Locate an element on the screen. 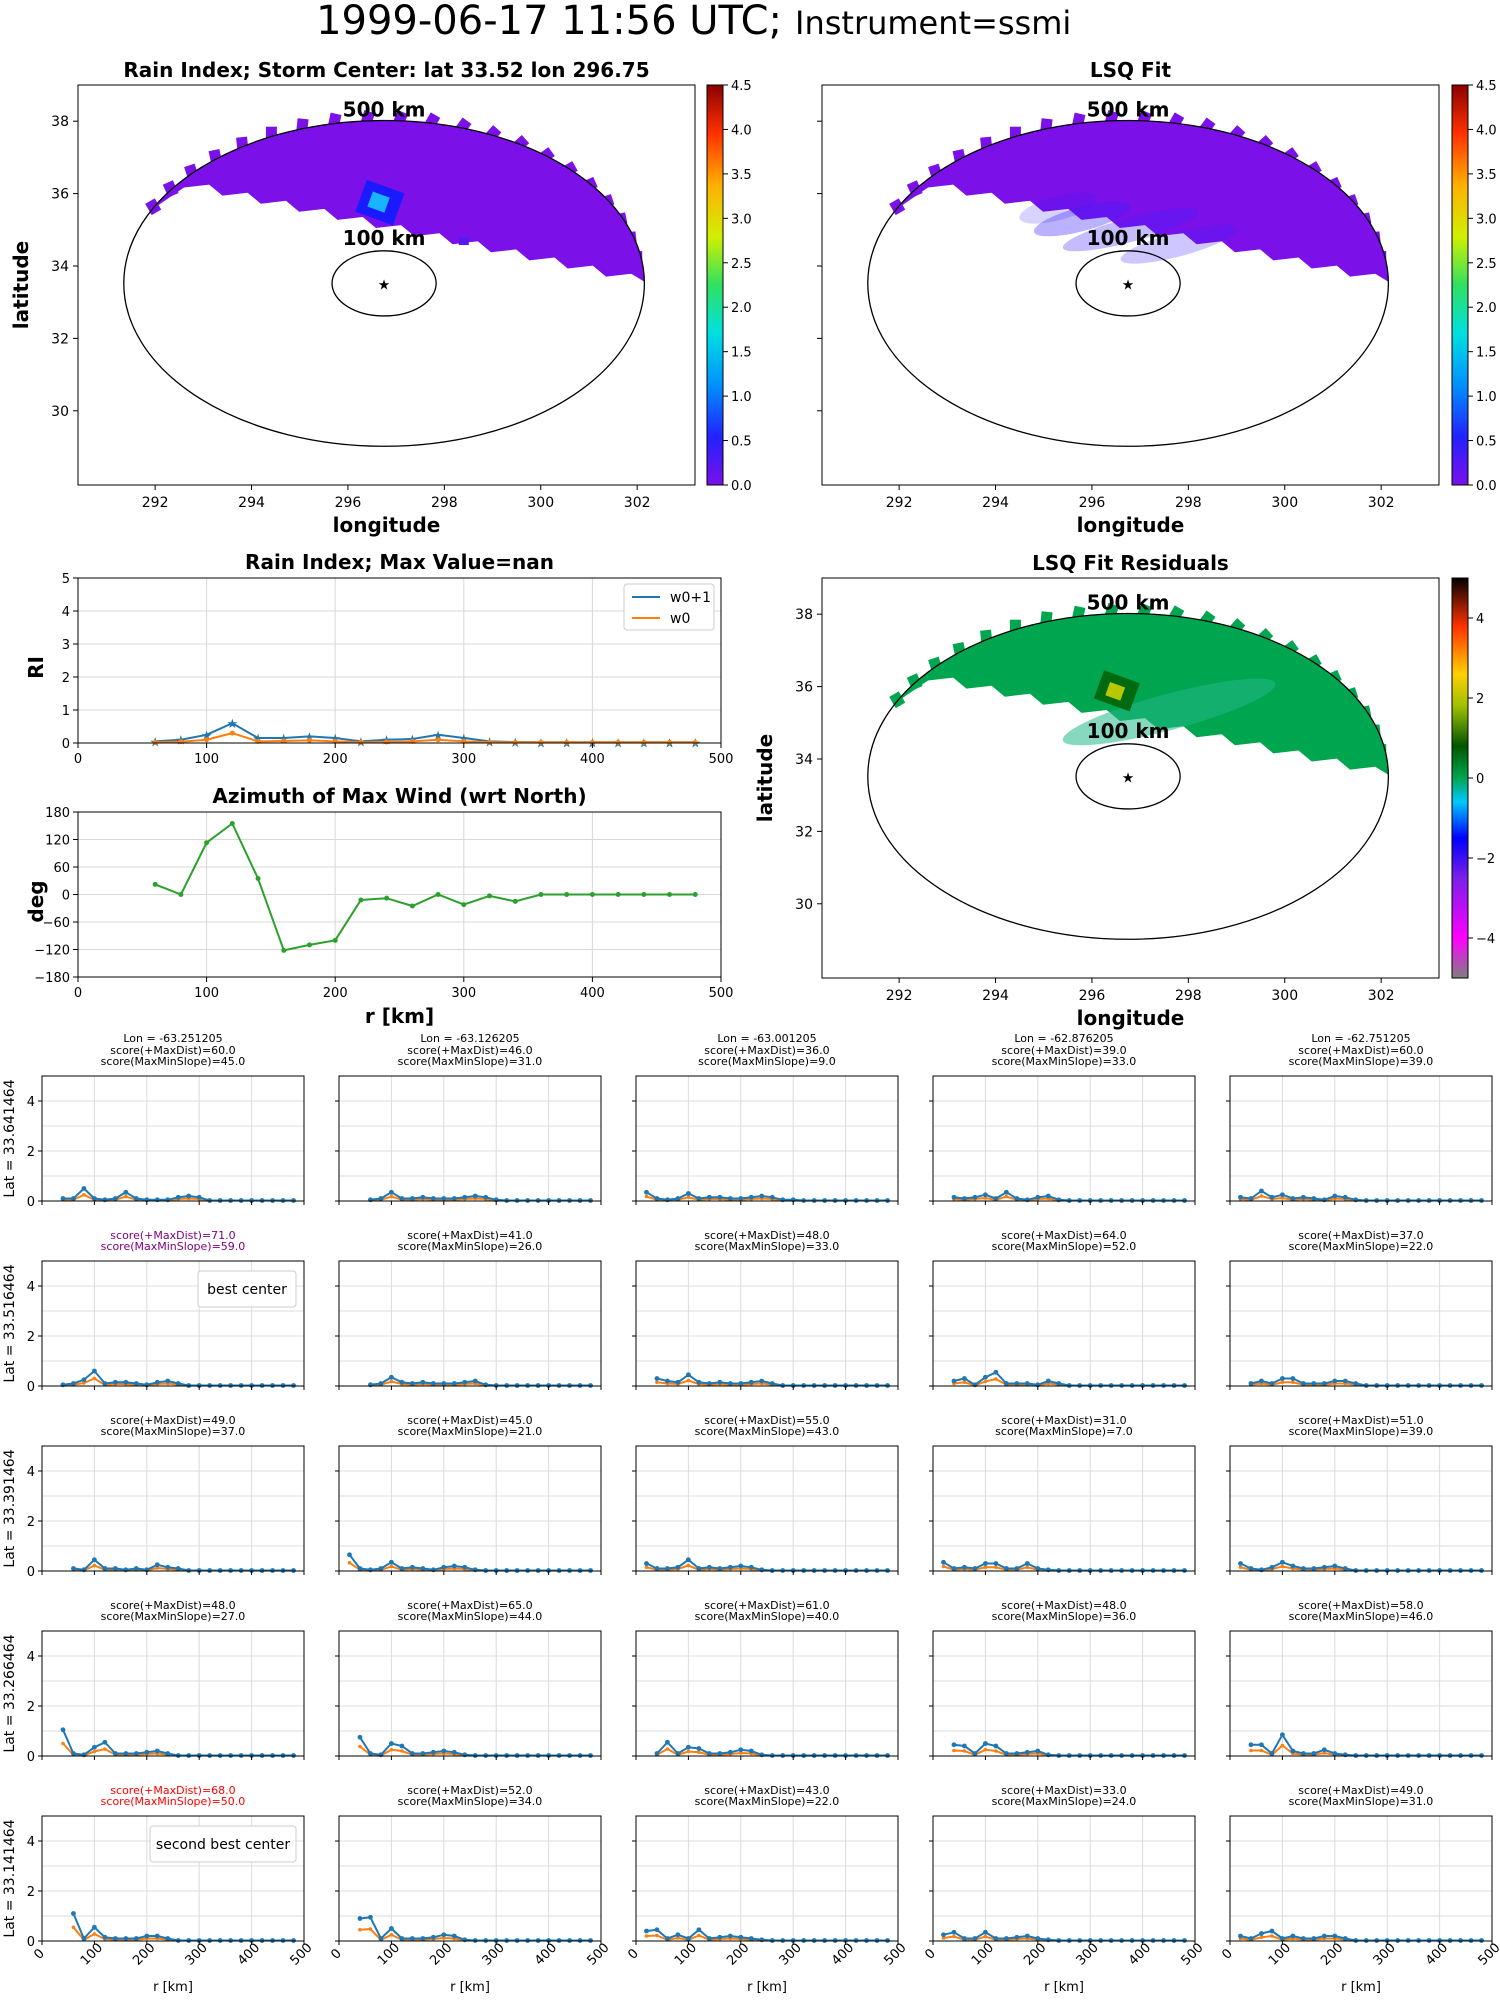 This screenshot has width=1500, height=2000. cell-score-maxdist: score(+MaxDist)=51.0 is located at coordinates (1360, 1420).